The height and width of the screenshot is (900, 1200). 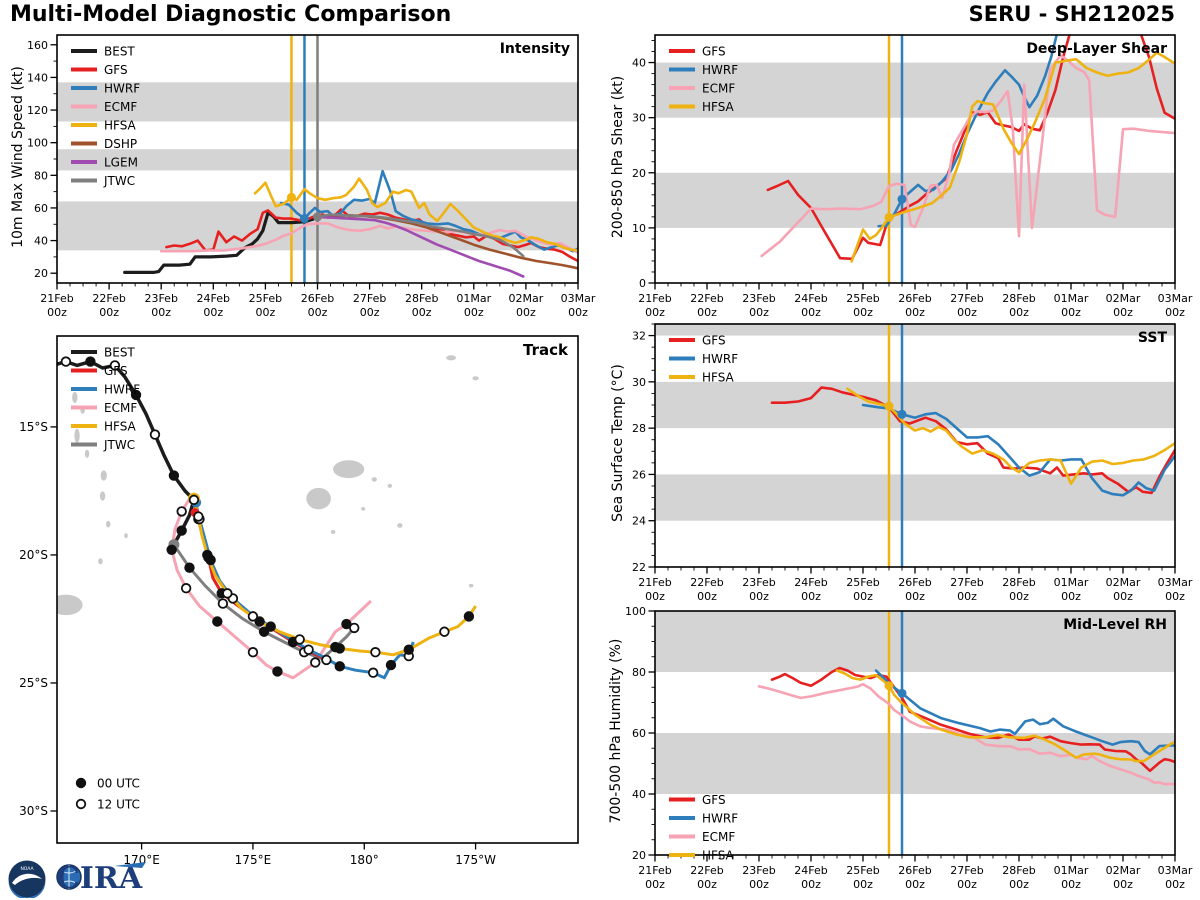 I want to click on panel-title-intensity: Intensity, so click(x=535, y=49).